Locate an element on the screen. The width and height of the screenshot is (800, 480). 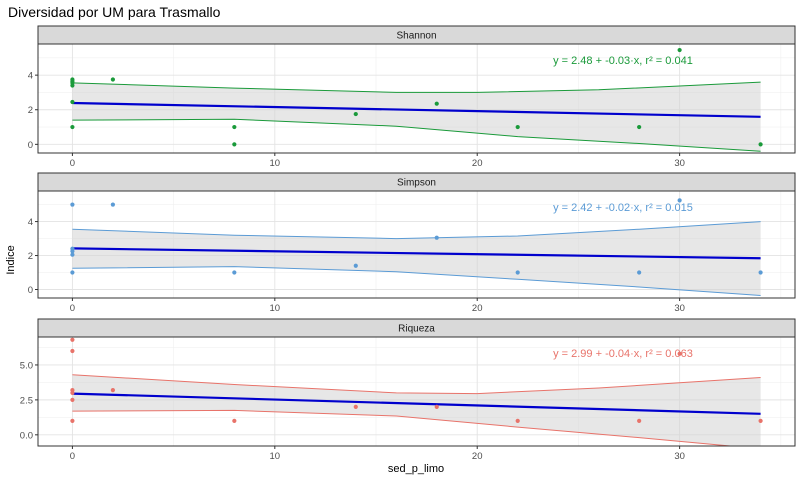
regression-equation: y = 2.42 + -0.02·x, r² = 0.015 is located at coordinates (623, 208).